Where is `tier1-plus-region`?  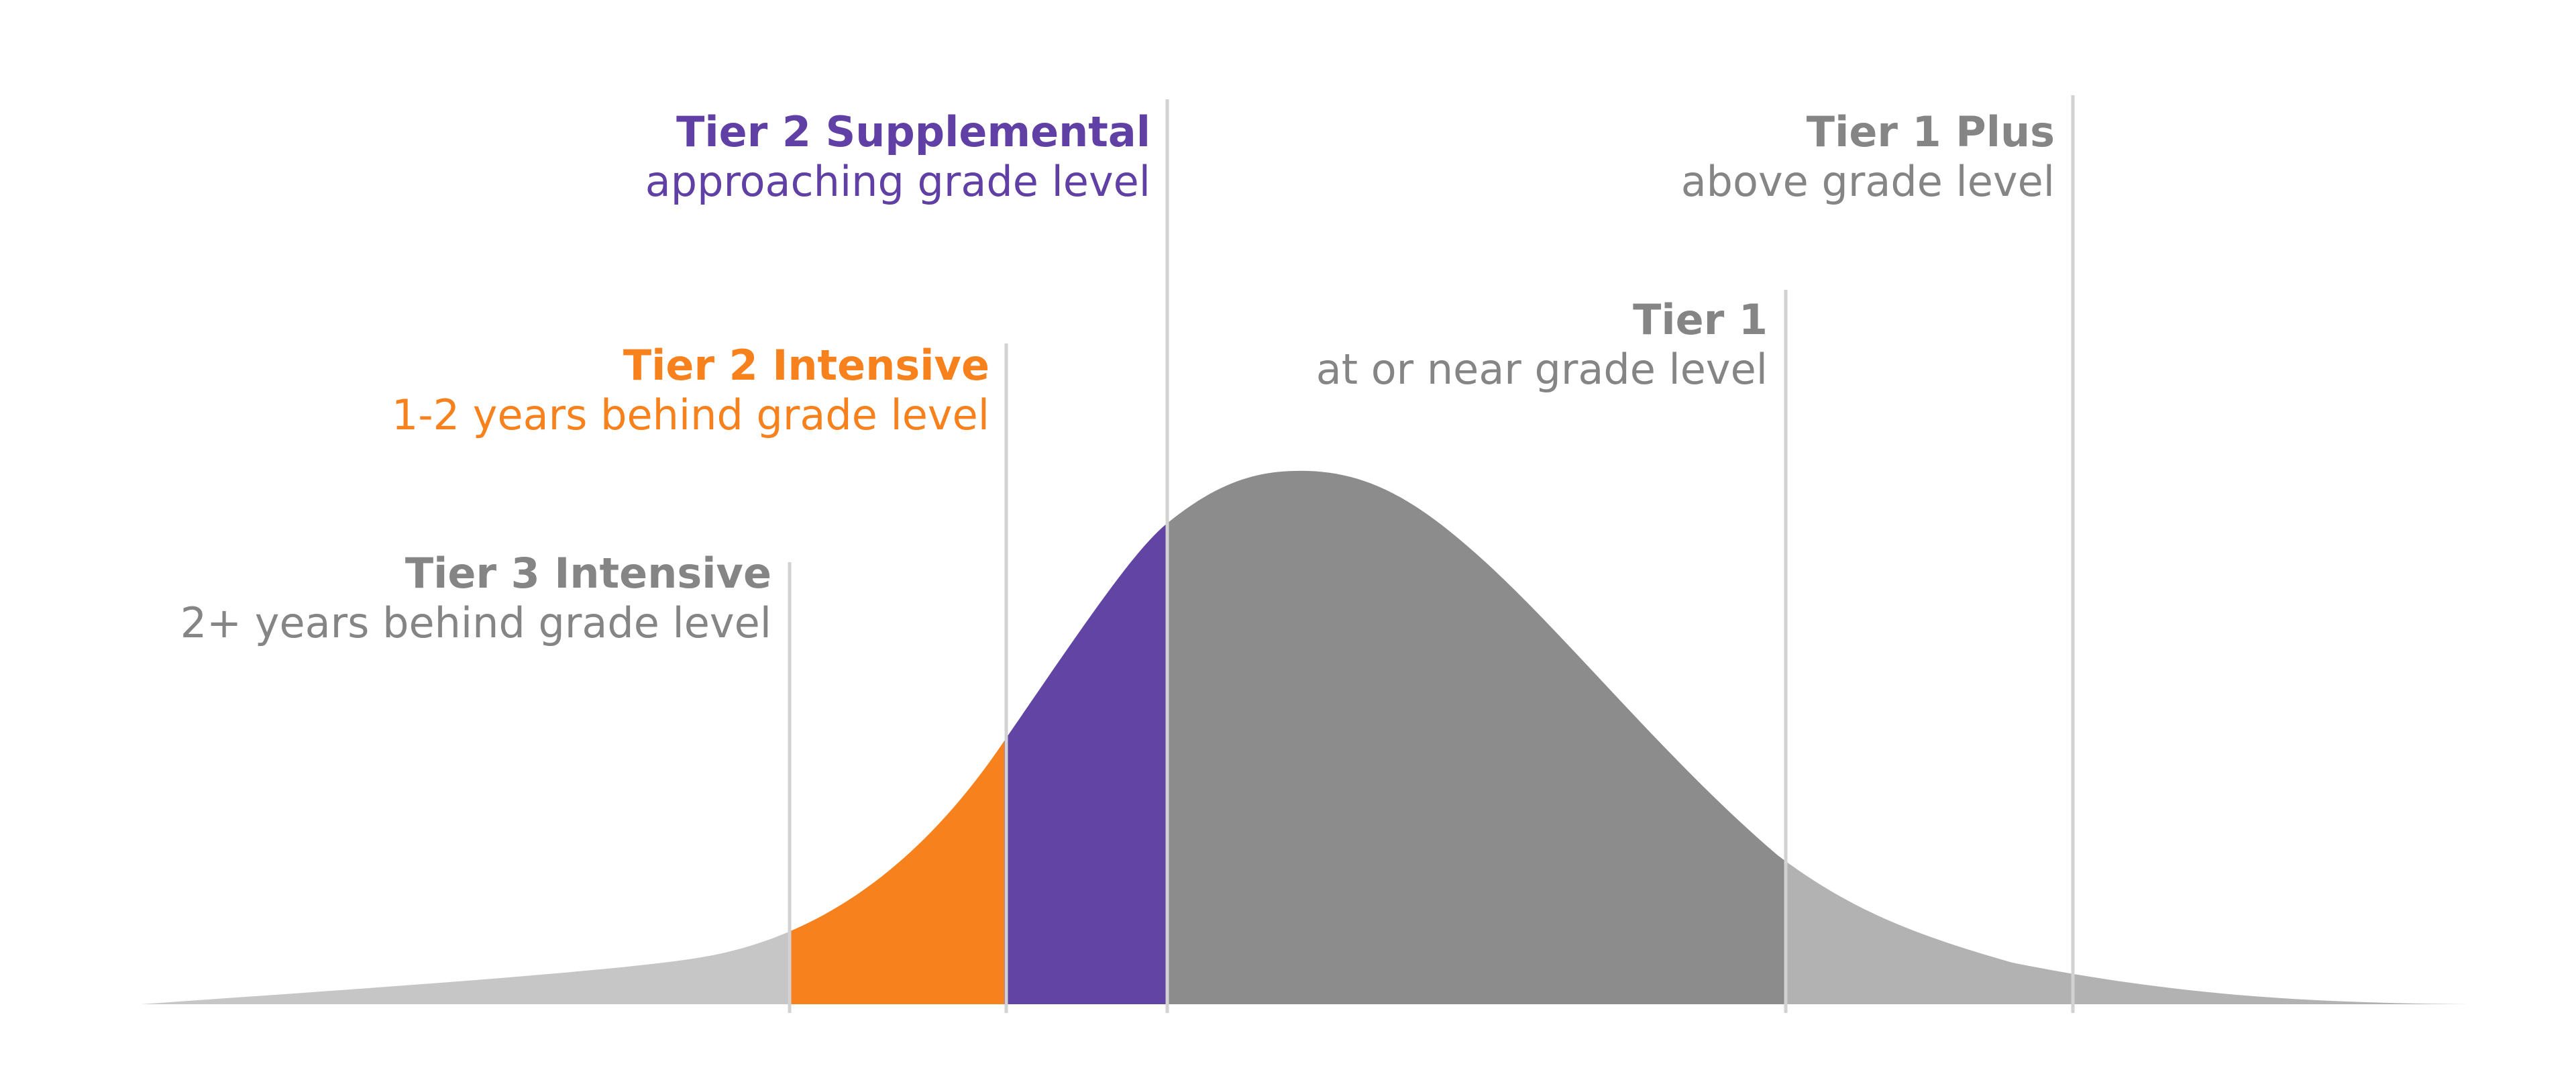
tier1-plus-region is located at coordinates (2126, 737).